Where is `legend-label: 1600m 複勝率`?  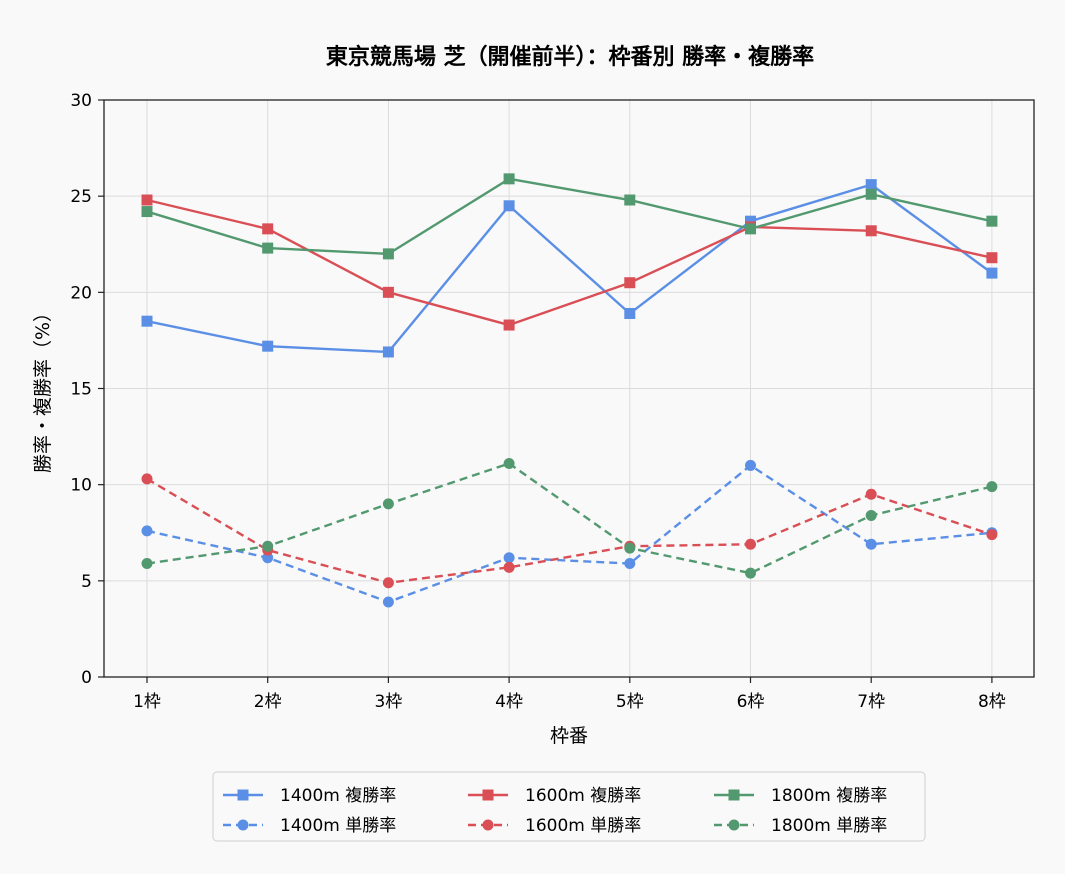 legend-label: 1600m 複勝率 is located at coordinates (583, 796).